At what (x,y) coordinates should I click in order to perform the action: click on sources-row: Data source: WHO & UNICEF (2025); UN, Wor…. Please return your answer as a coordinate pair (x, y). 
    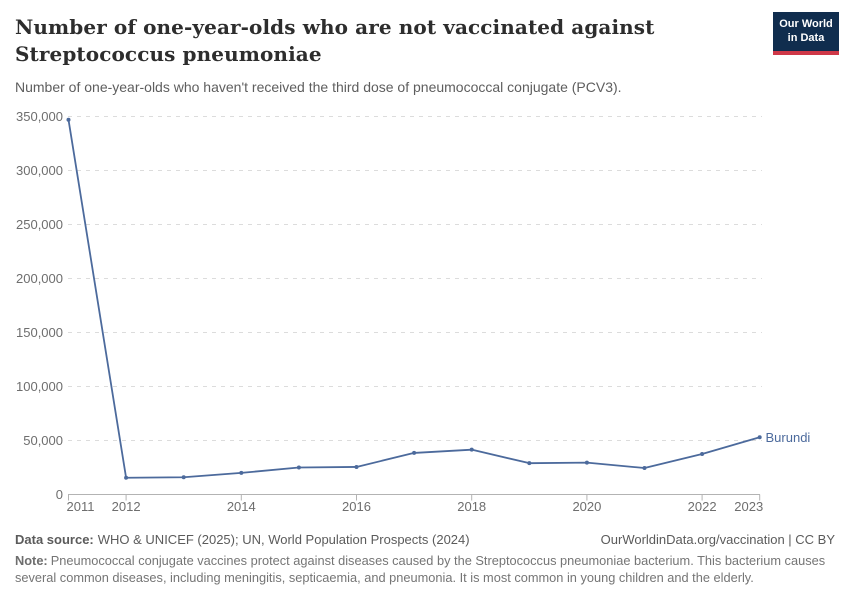
    Looking at the image, I should click on (425, 540).